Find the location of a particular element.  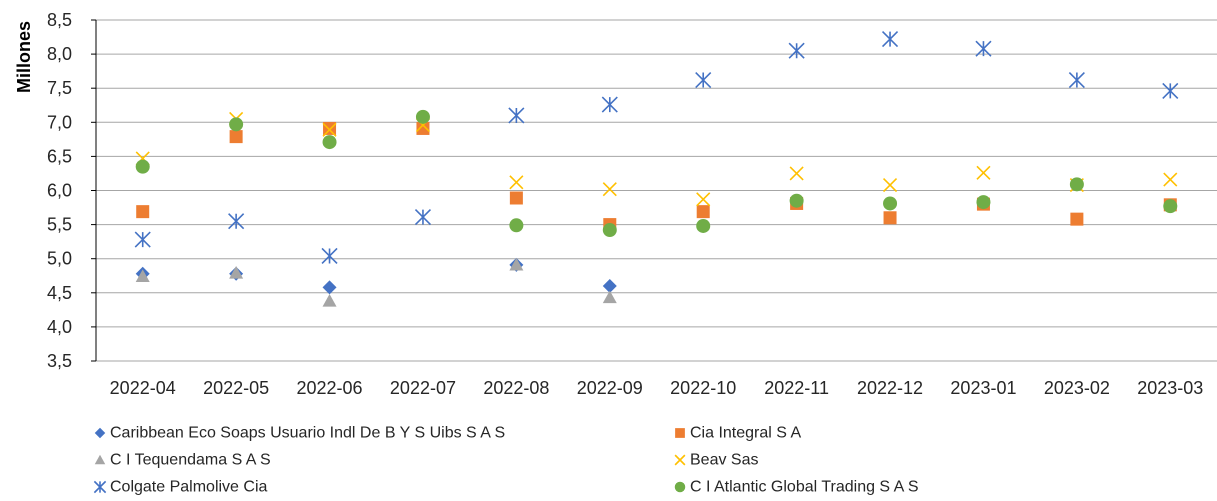

legend-item: C I Tequendama S A S is located at coordinates (182, 460).